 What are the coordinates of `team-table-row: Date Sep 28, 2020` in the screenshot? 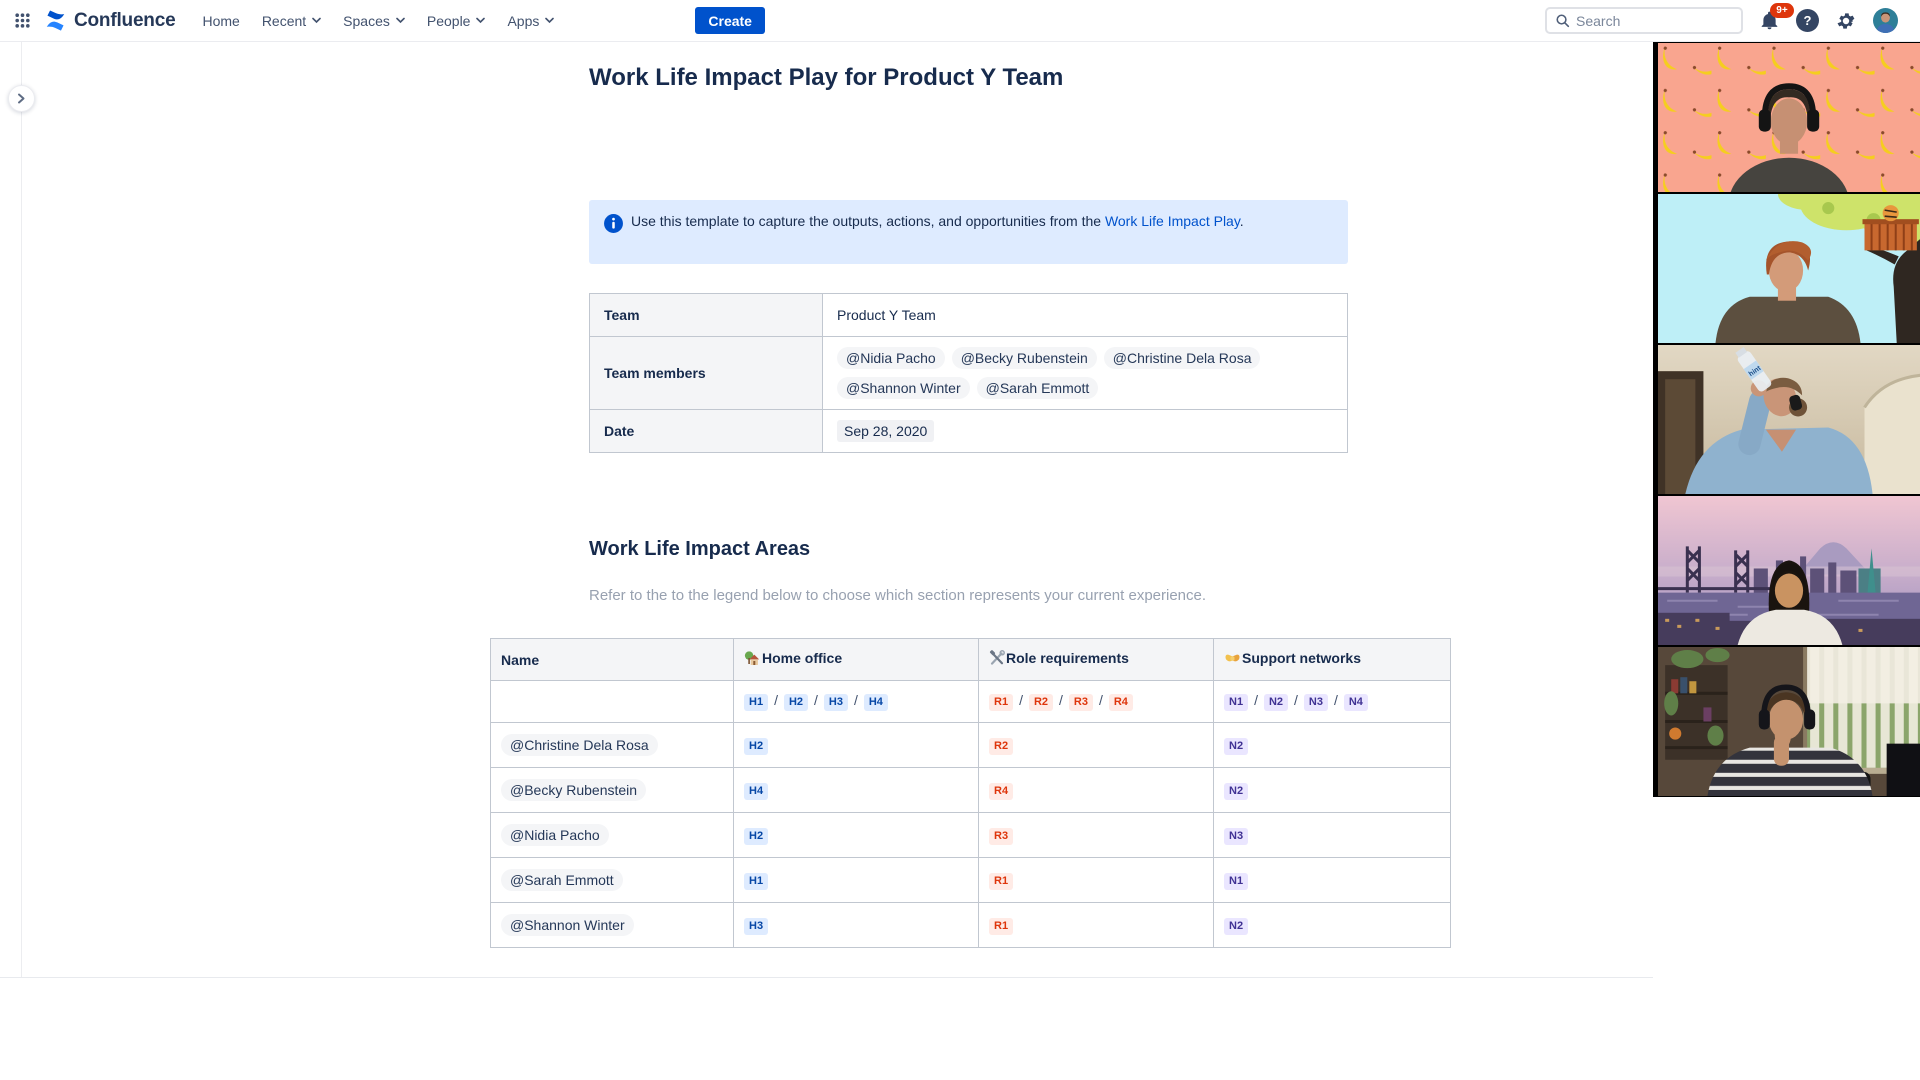 It's located at (968, 431).